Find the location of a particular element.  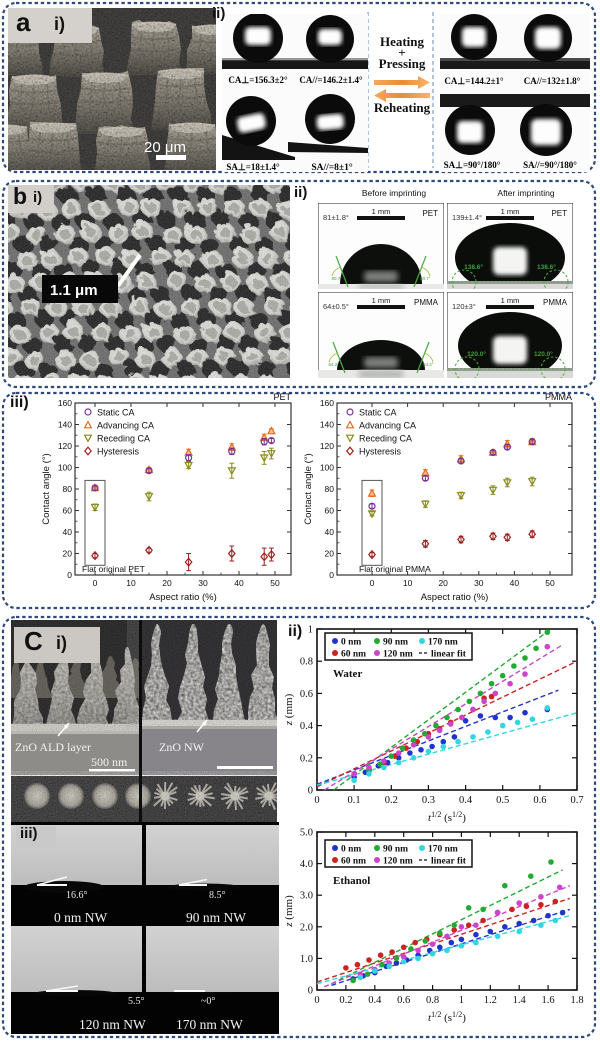

svg-text: Ethanol is located at coordinates (351, 881).